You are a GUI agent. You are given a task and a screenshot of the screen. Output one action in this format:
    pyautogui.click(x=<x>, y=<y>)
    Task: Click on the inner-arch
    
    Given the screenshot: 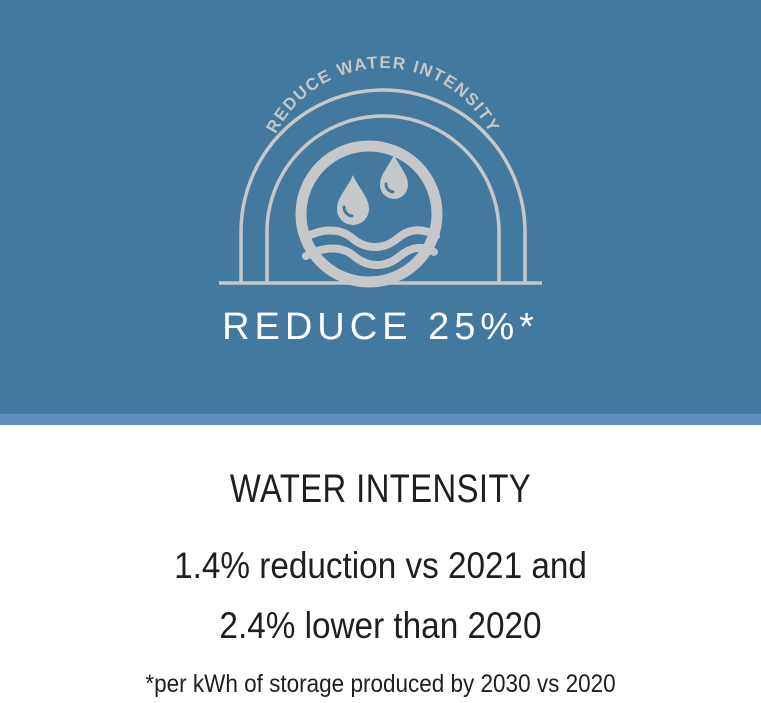 What is the action you would take?
    pyautogui.click(x=383, y=198)
    